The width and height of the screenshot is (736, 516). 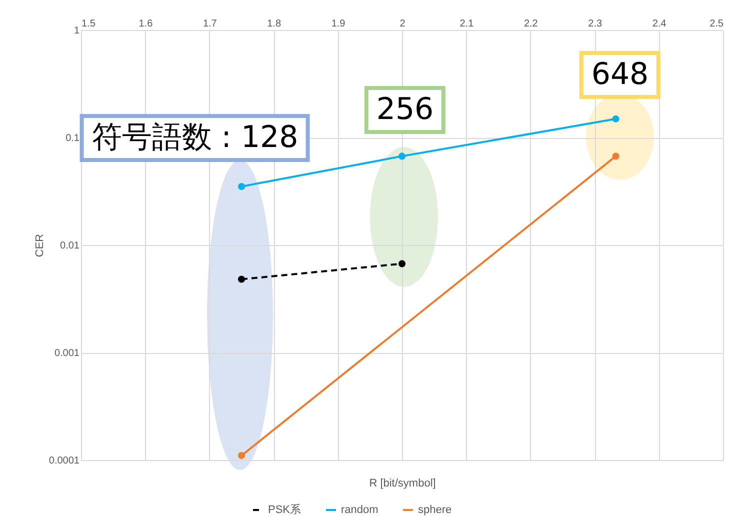 What do you see at coordinates (285, 509) in the screenshot?
I see `legend-label: PSK系` at bounding box center [285, 509].